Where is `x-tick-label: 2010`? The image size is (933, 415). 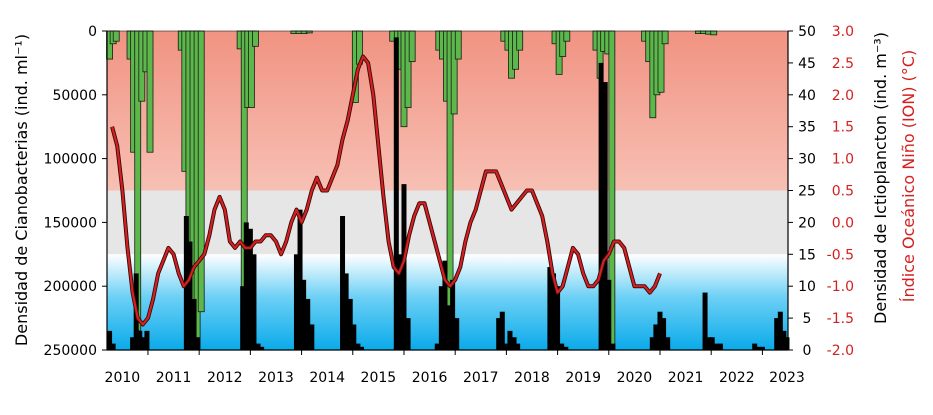 x-tick-label: 2010 is located at coordinates (123, 378).